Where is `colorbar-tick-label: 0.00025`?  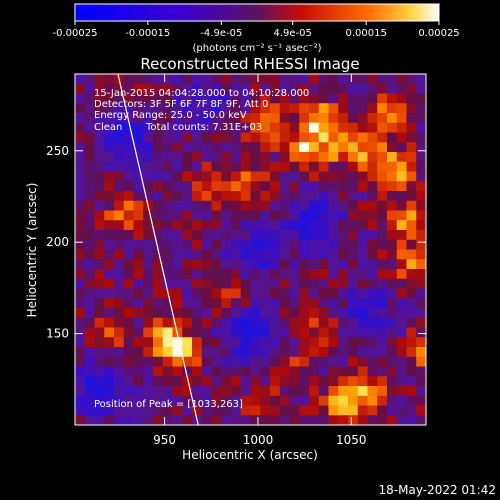 colorbar-tick-label: 0.00025 is located at coordinates (438, 33).